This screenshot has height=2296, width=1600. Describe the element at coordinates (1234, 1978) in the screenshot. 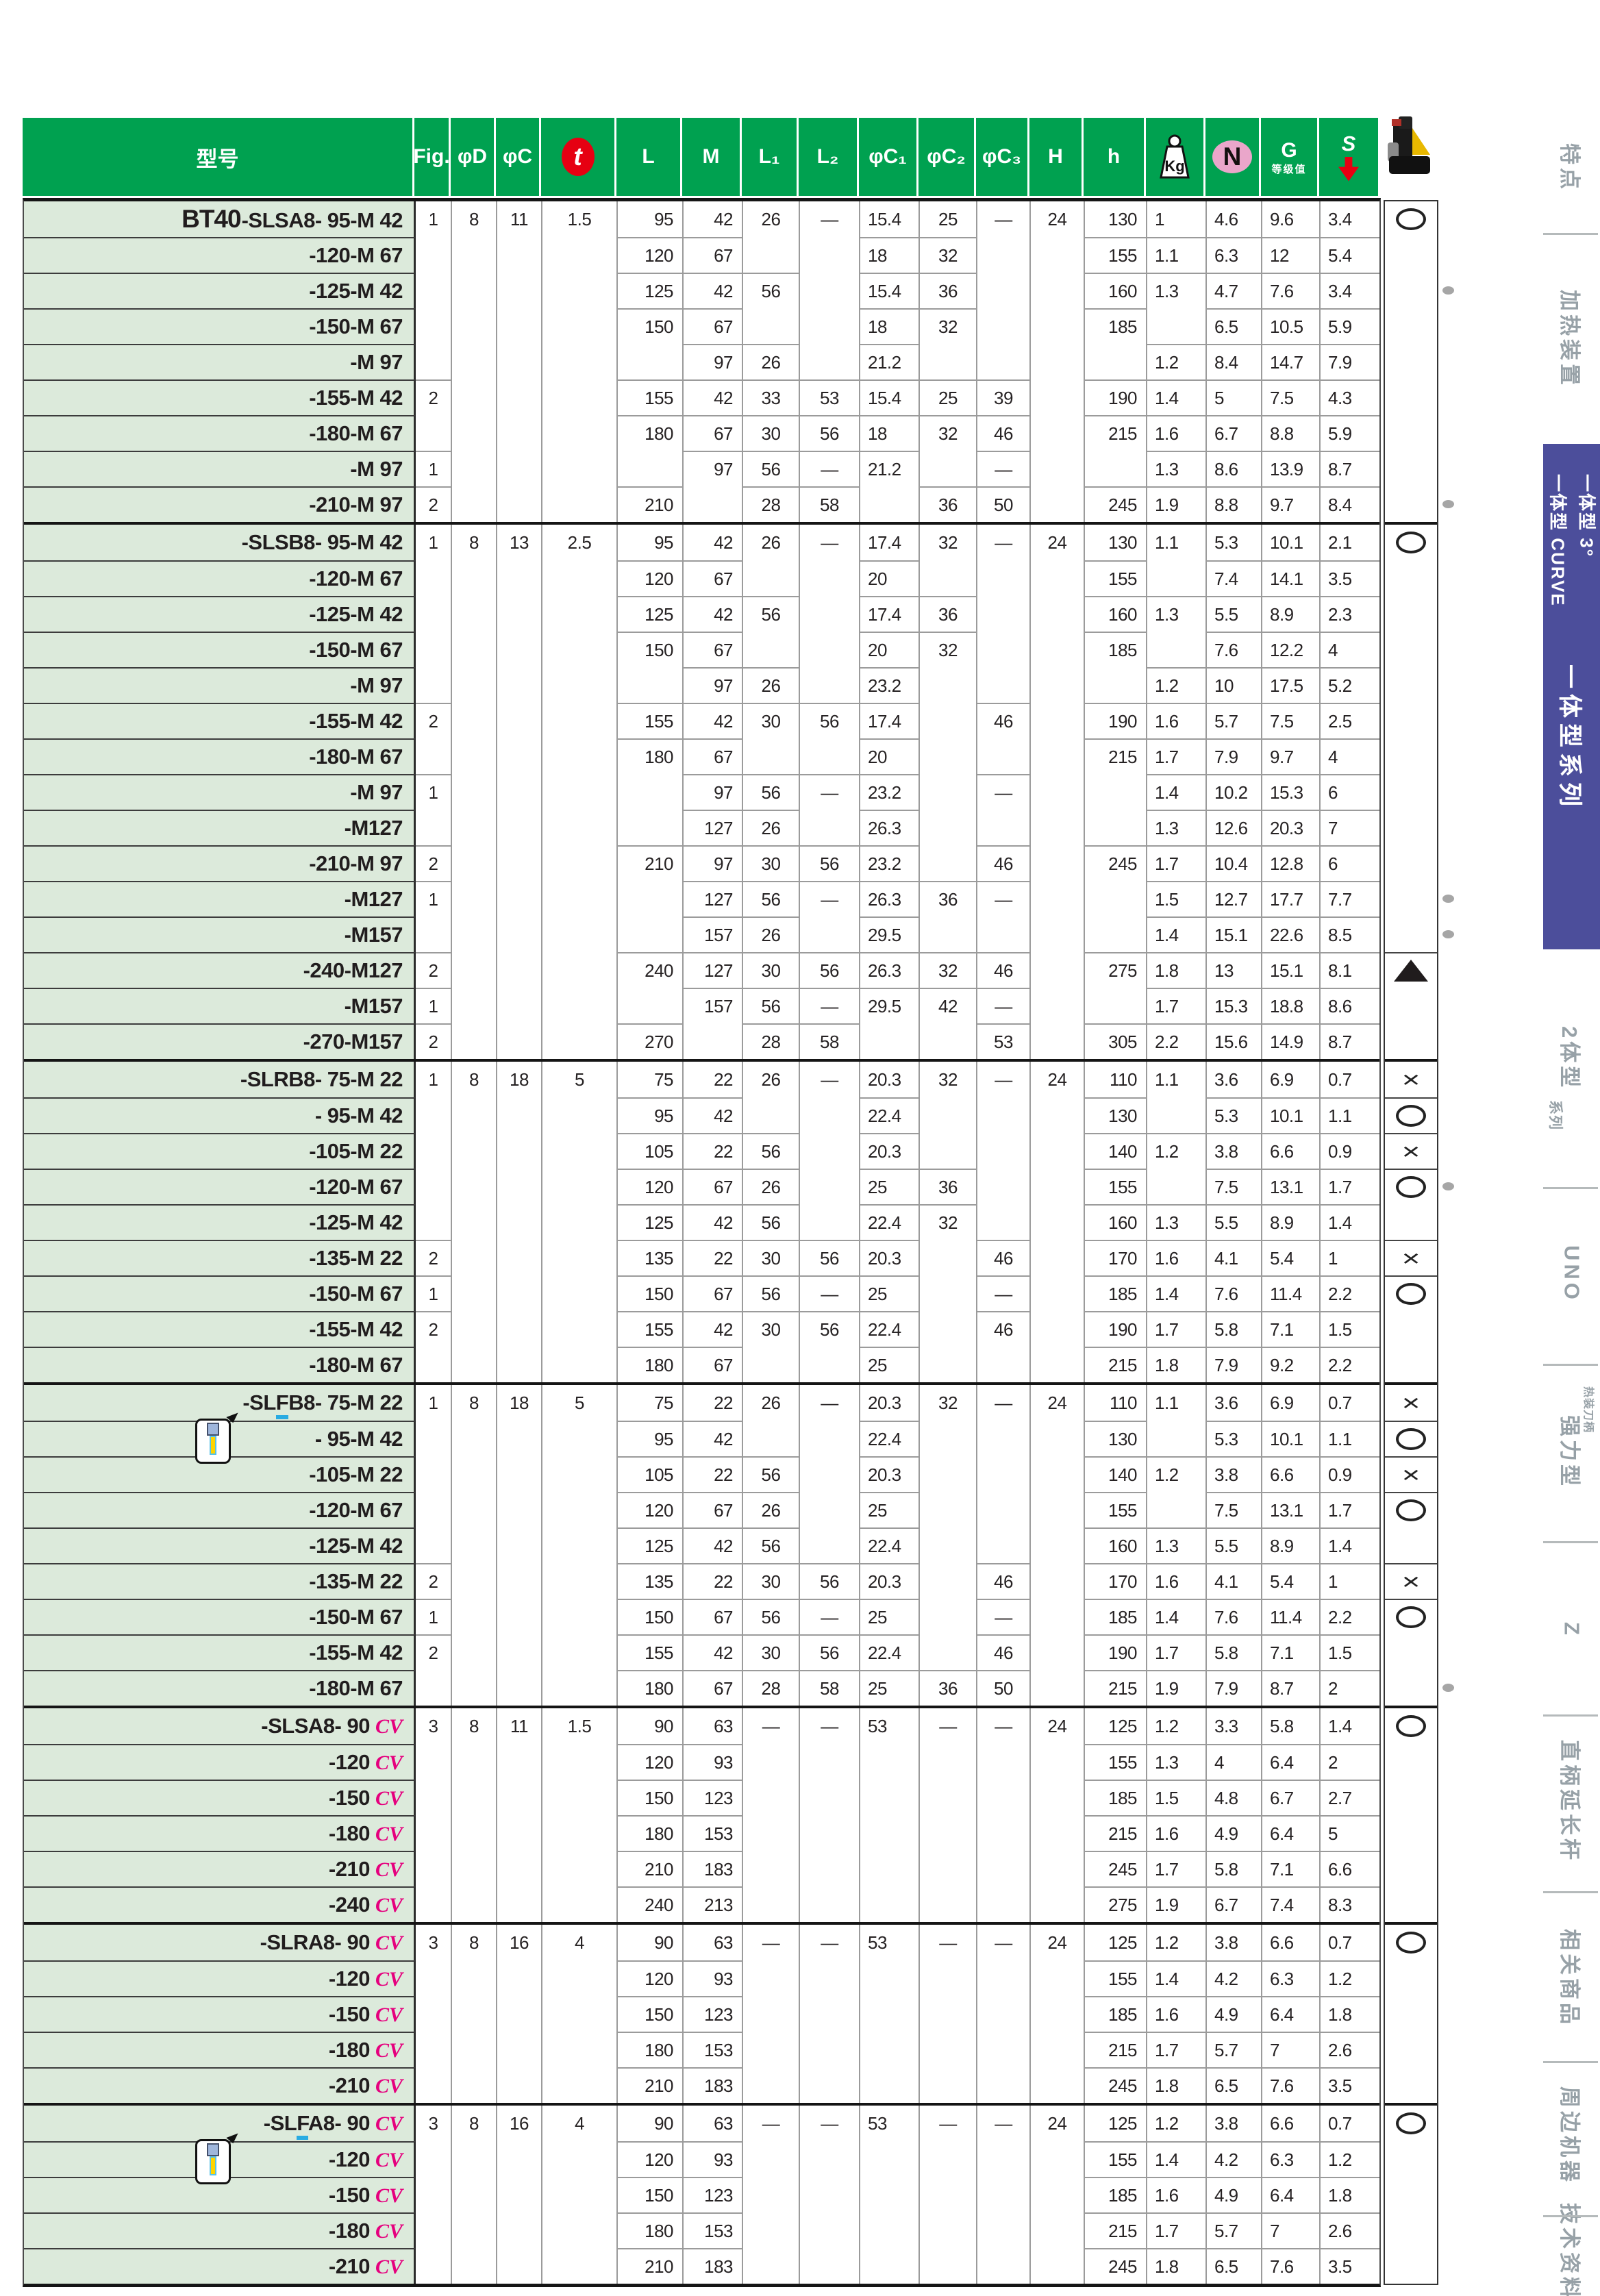

I see `cell-N: 4.2` at that location.